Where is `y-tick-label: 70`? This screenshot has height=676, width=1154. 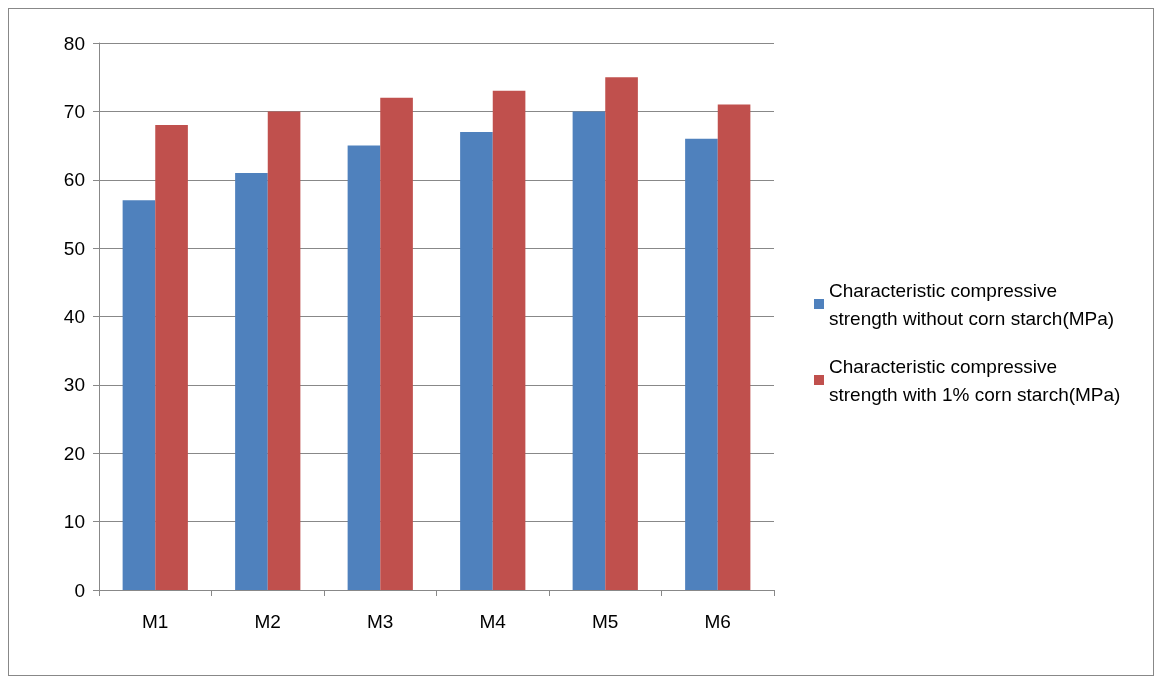 y-tick-label: 70 is located at coordinates (74, 111).